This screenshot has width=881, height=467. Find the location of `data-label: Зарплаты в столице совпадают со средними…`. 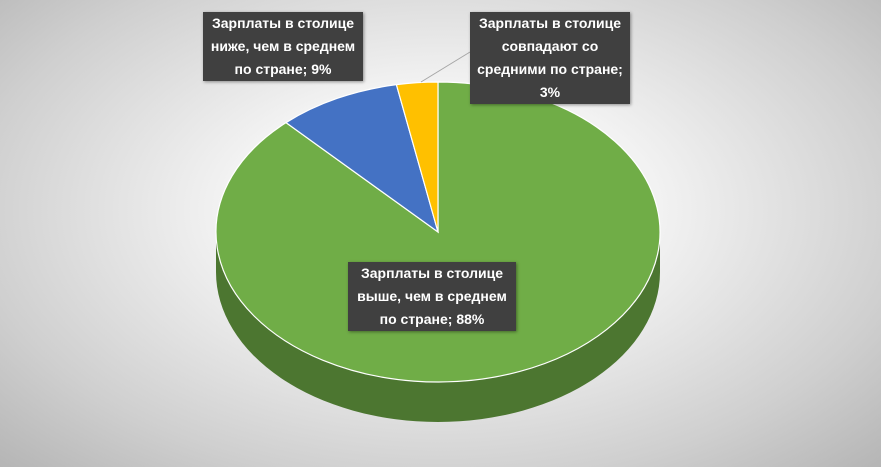

data-label: Зарплаты в столице совпадают со средними… is located at coordinates (550, 58).